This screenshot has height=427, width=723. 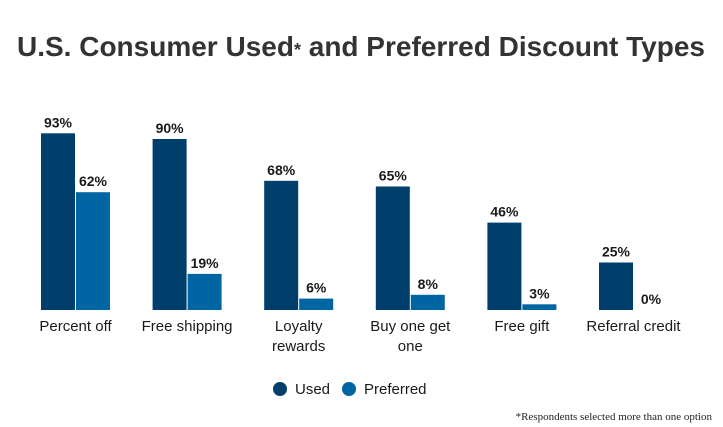 What do you see at coordinates (395, 389) in the screenshot?
I see `legend-label-preferred: Preferred` at bounding box center [395, 389].